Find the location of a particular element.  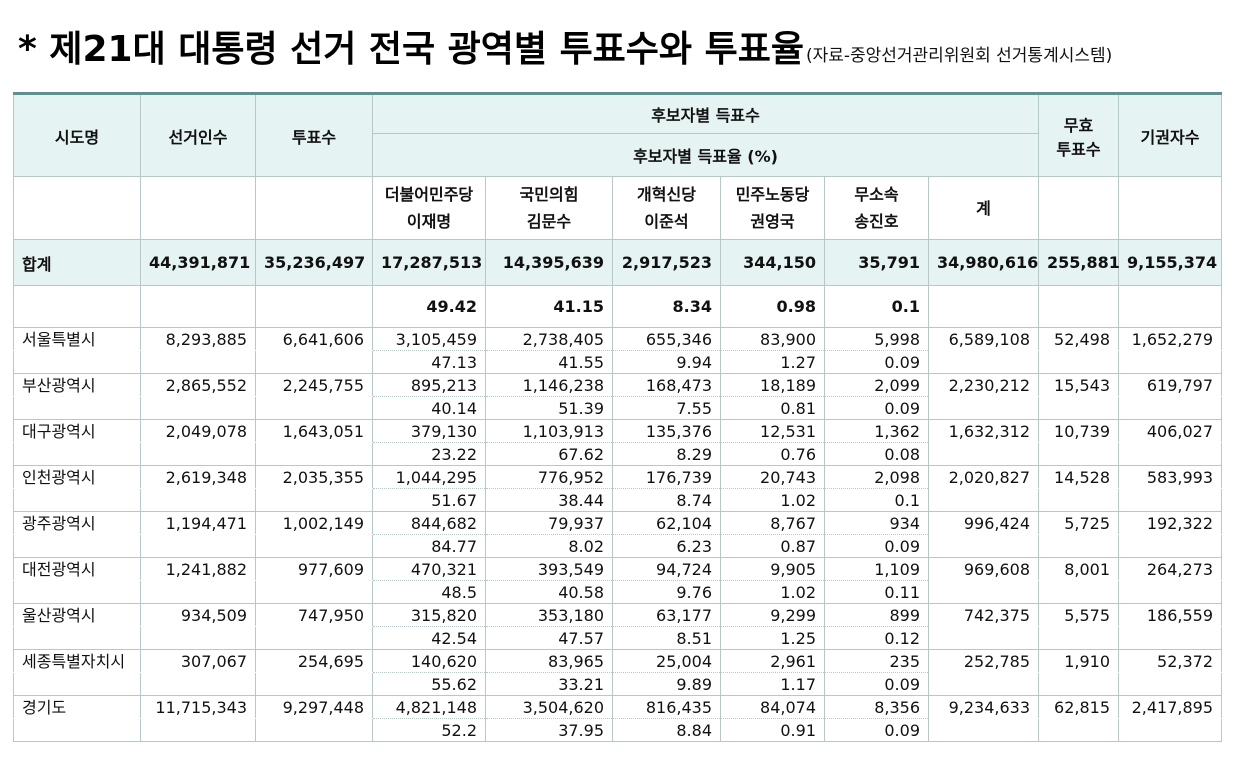

table-row-pct: 42.54 47.57 8.51 1.25 0.12 is located at coordinates (617, 638).